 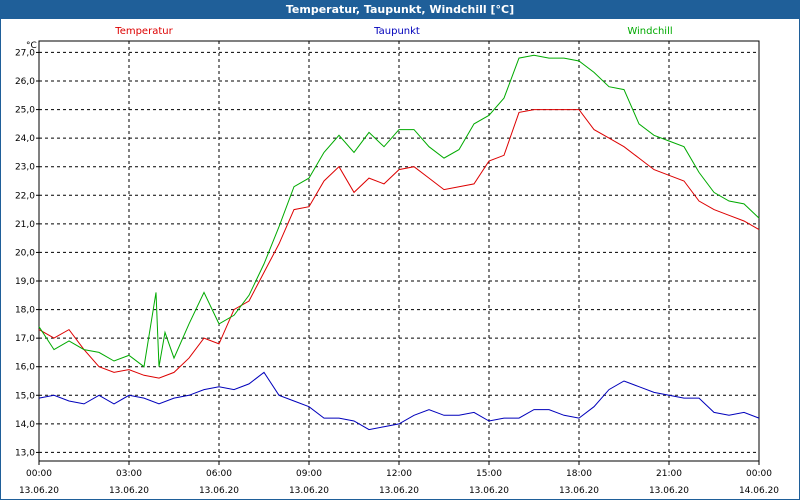 I want to click on y-tick-label: 22,0, so click(x=25, y=196).